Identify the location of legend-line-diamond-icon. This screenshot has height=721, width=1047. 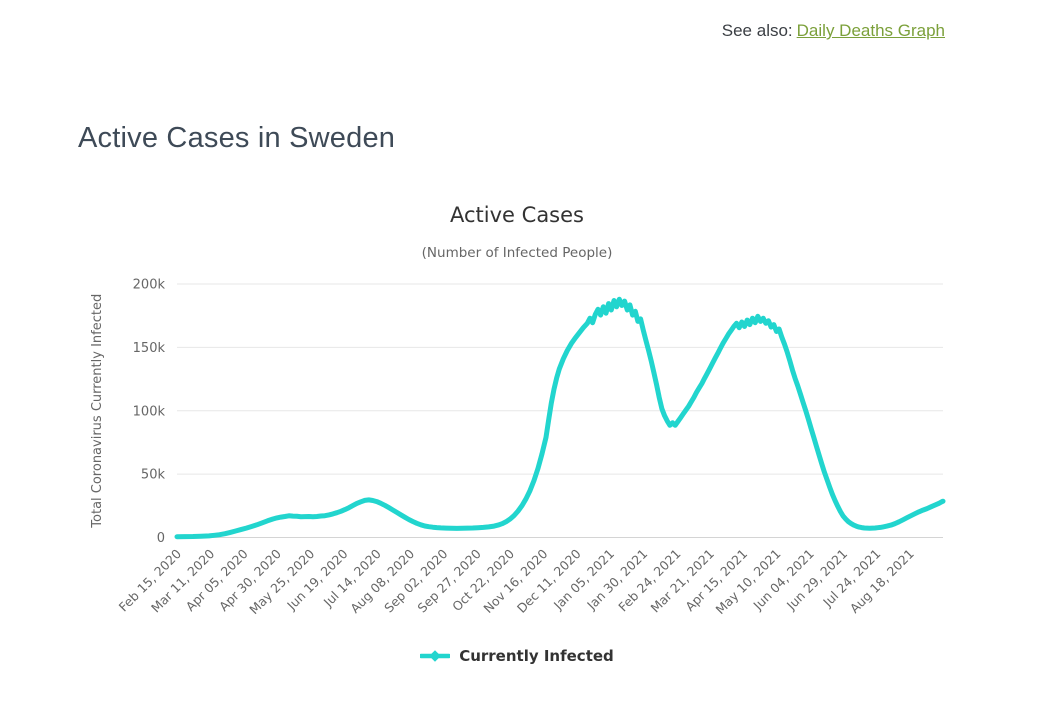
(435, 656).